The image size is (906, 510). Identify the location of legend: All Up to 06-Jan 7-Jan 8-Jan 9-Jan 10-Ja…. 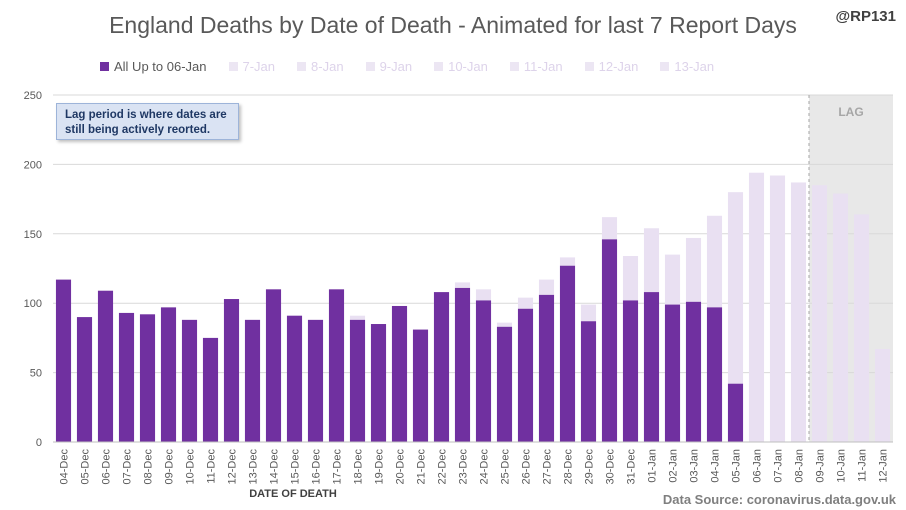
(465, 66).